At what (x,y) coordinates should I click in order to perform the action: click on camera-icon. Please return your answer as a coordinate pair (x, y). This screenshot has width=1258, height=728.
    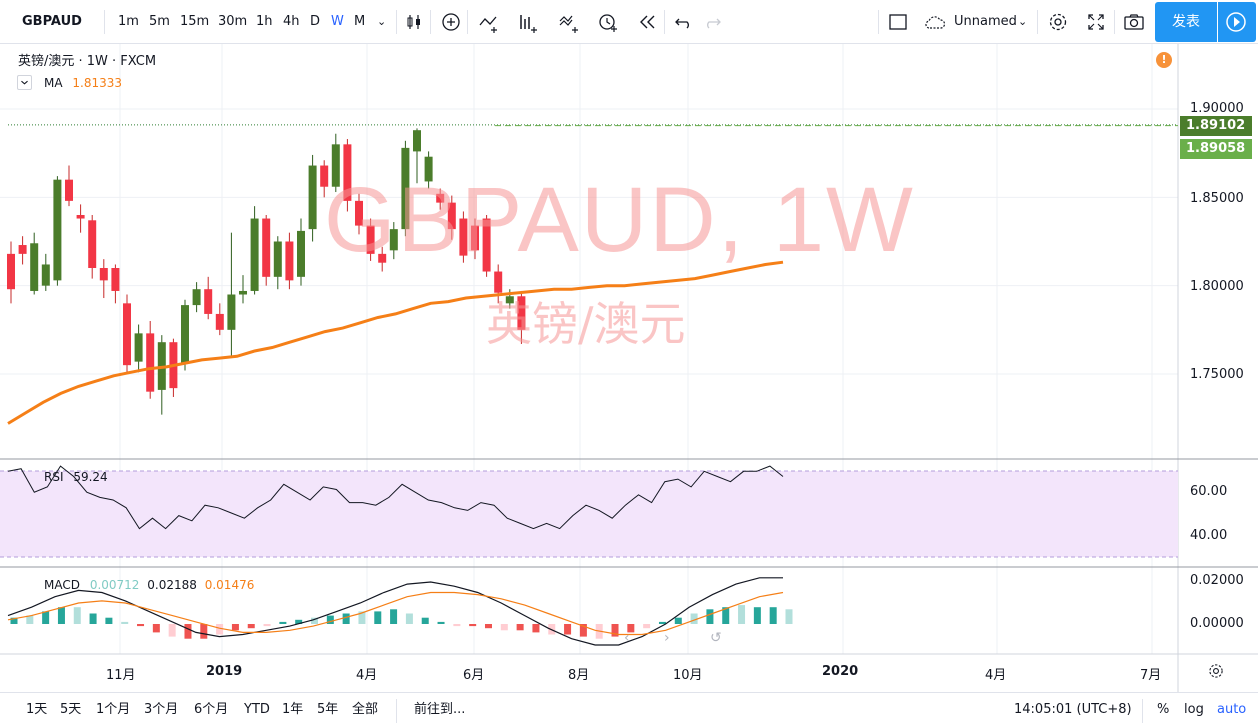
    Looking at the image, I should click on (1134, 22).